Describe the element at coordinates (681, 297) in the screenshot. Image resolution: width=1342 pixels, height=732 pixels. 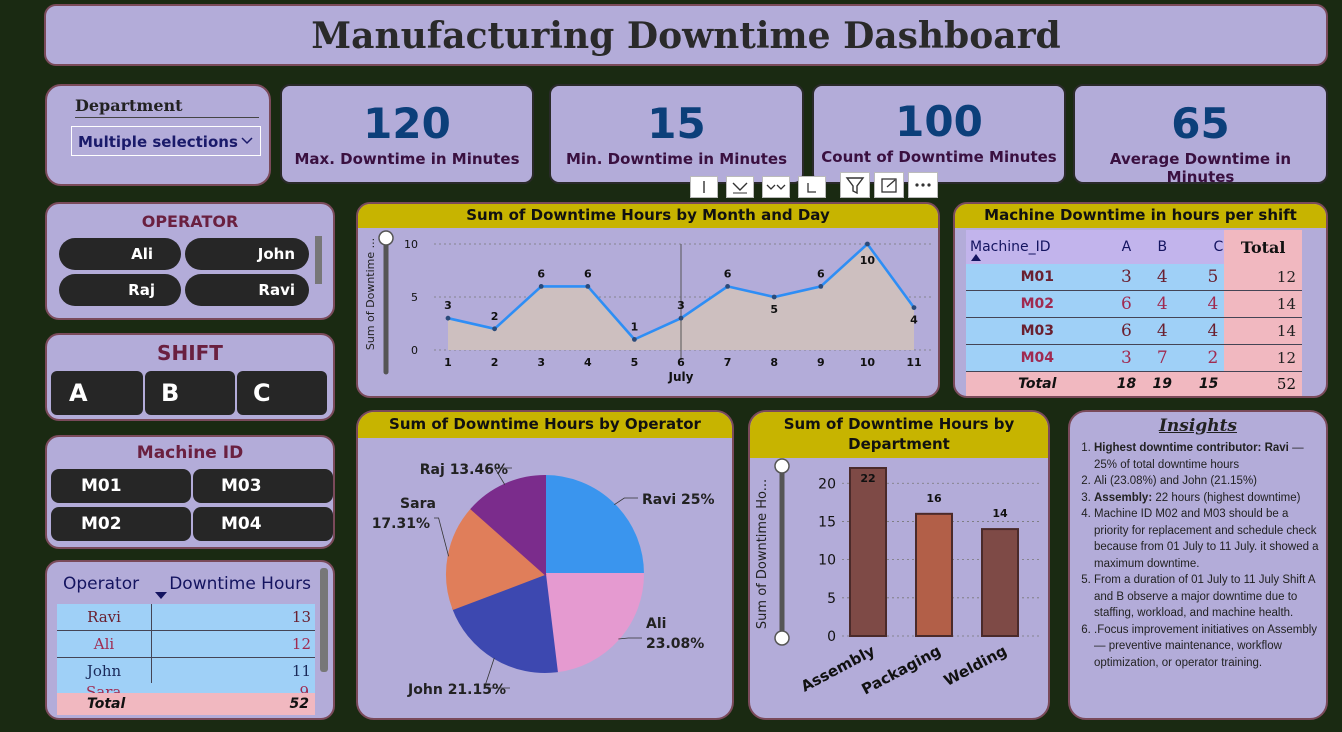
I see `area-fill` at that location.